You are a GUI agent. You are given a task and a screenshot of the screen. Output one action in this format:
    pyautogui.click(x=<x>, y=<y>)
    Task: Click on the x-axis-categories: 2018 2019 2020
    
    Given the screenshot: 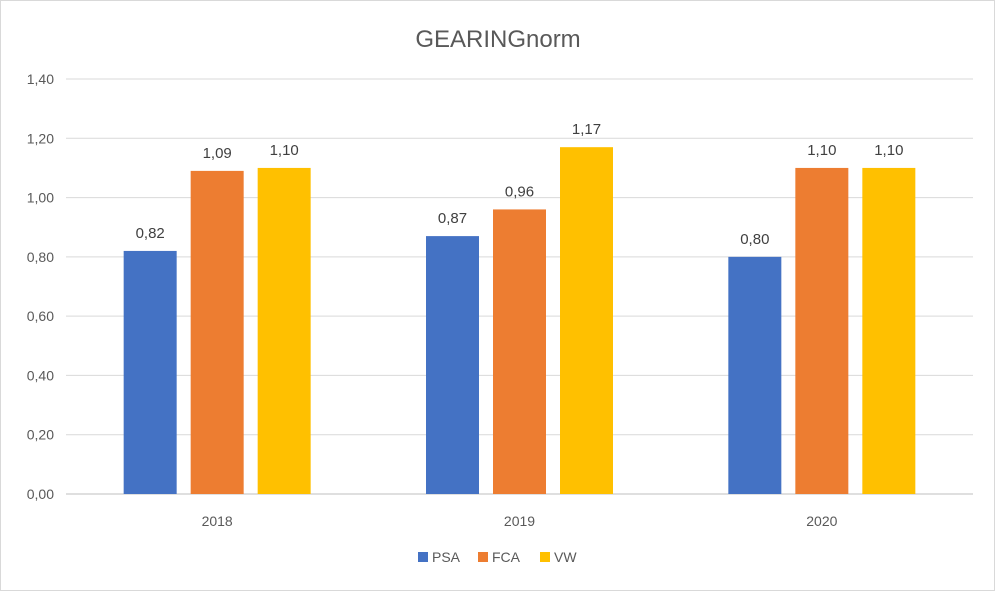 What is the action you would take?
    pyautogui.click(x=520, y=521)
    